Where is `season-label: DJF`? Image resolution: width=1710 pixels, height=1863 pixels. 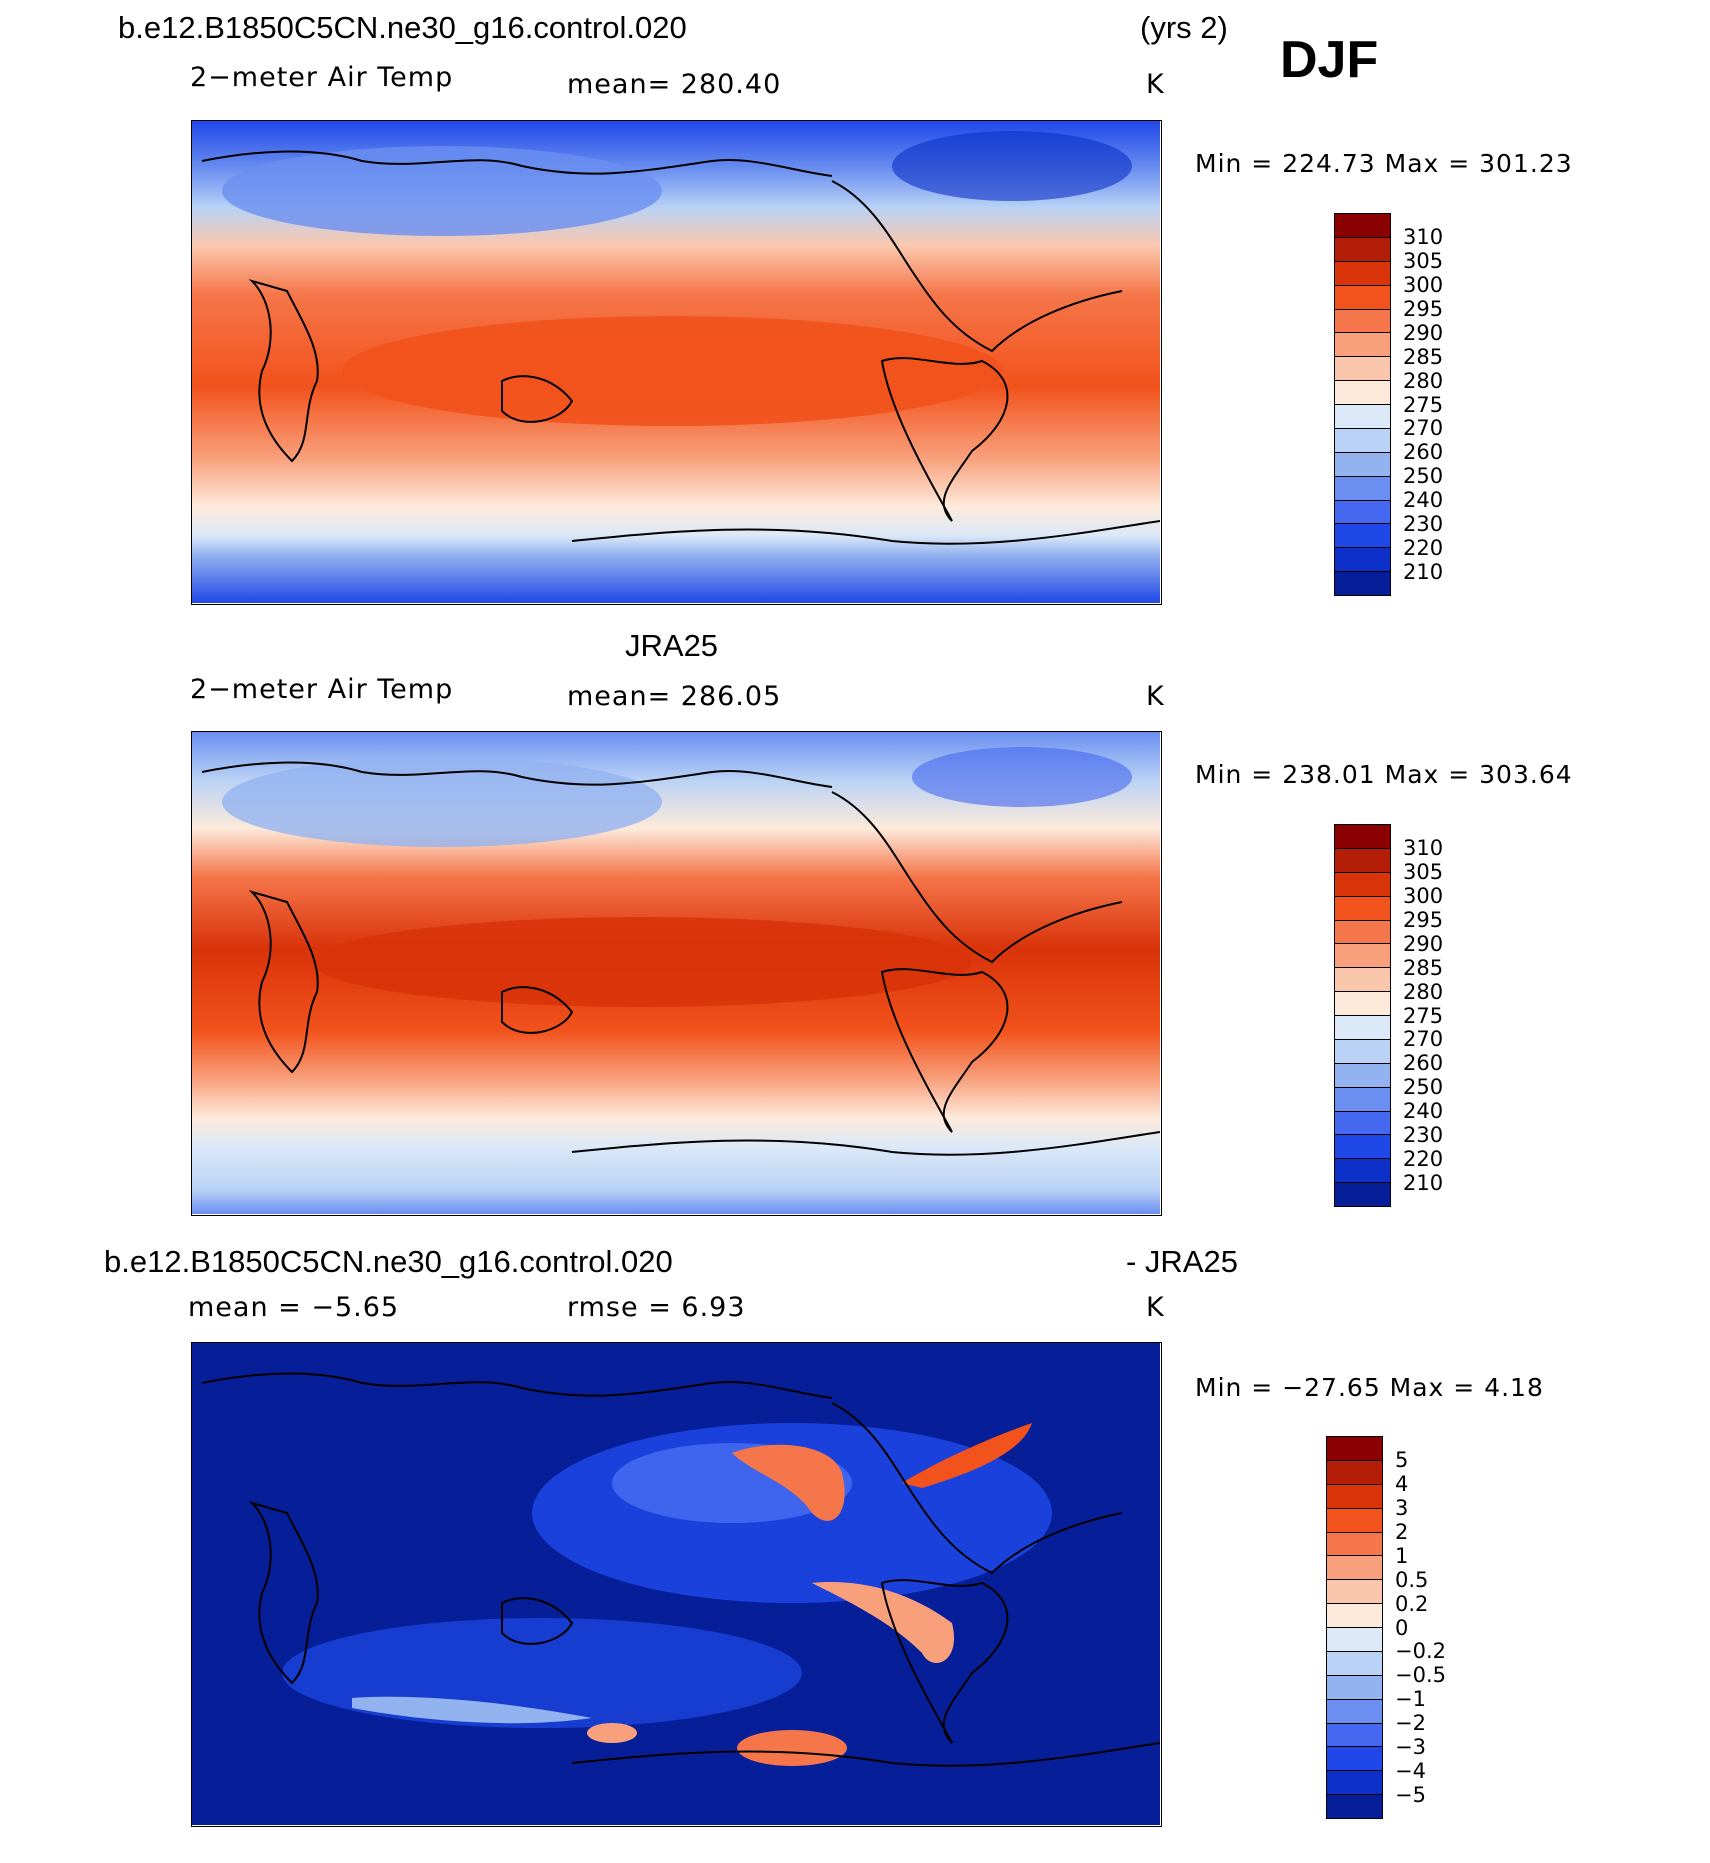 season-label: DJF is located at coordinates (1329, 60).